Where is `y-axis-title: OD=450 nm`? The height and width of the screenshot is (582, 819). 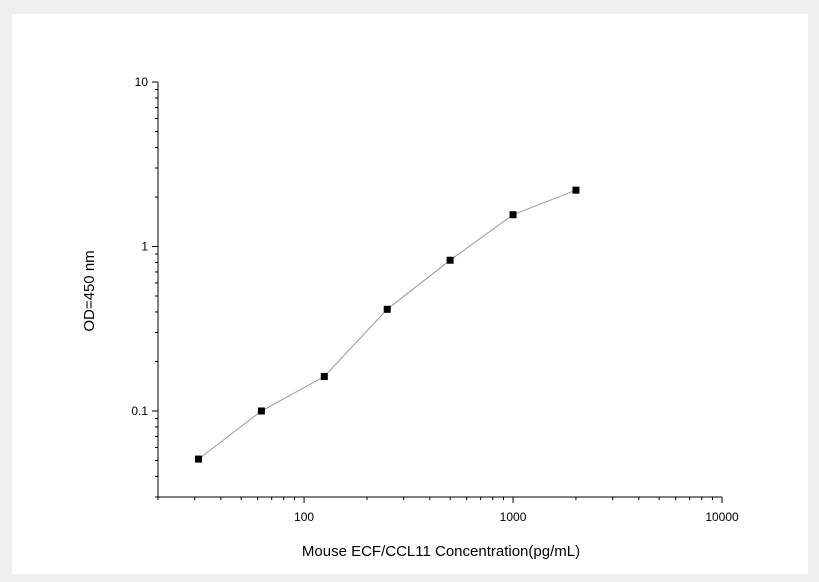 y-axis-title: OD=450 nm is located at coordinates (89, 290).